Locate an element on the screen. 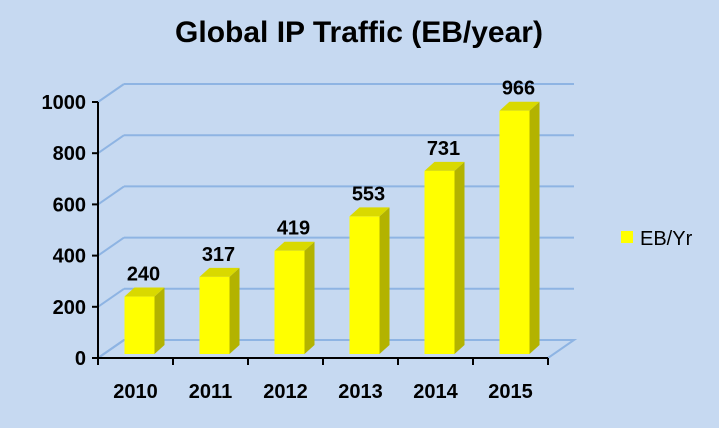  legend: EB/Yr is located at coordinates (657, 239).